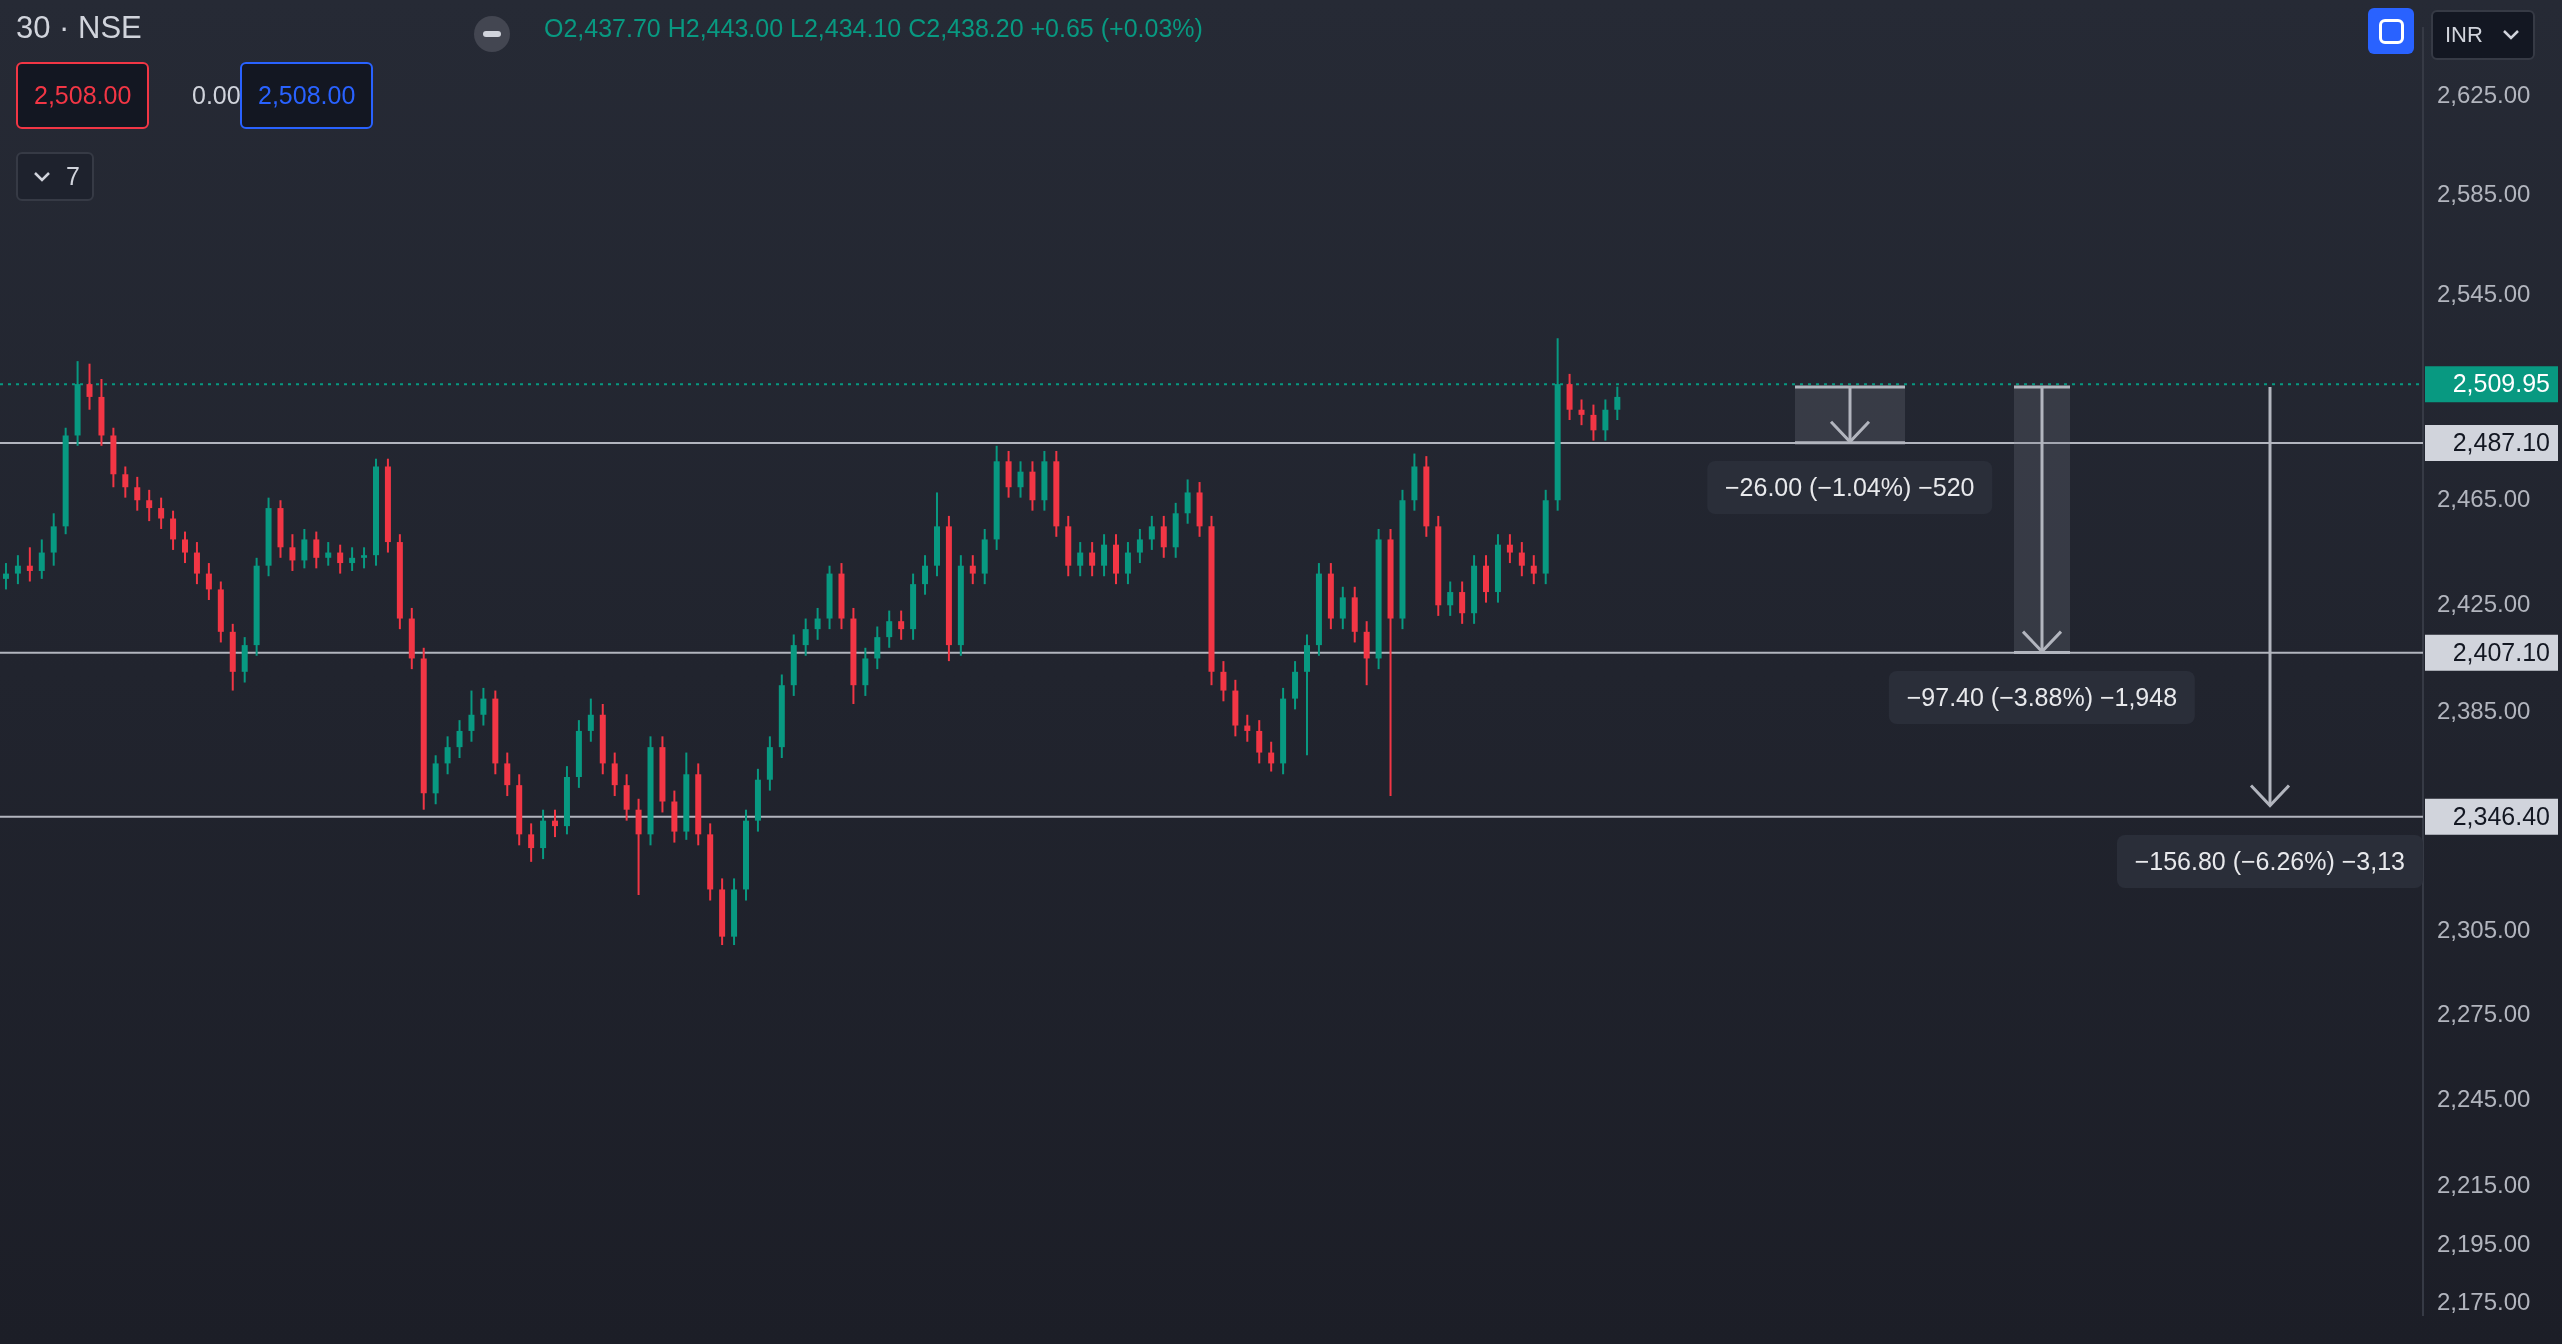 The height and width of the screenshot is (1344, 2562). What do you see at coordinates (2501, 383) in the screenshot?
I see `ref-line-label: 2,509.95` at bounding box center [2501, 383].